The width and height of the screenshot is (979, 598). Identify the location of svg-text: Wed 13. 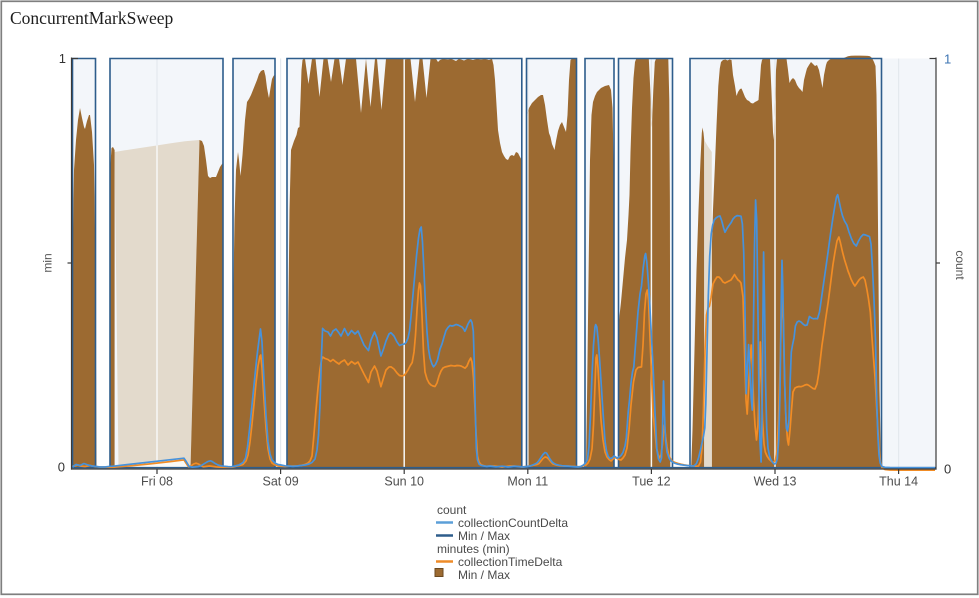
(775, 482).